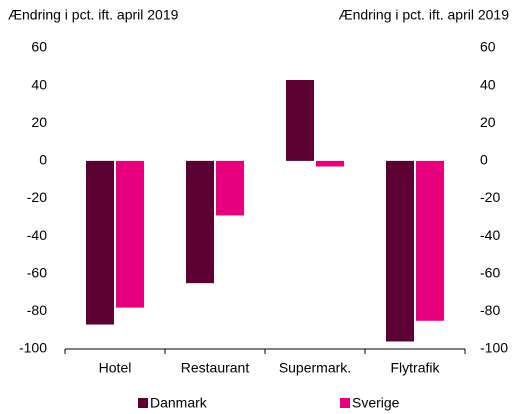 This screenshot has width=517, height=414. Describe the element at coordinates (490, 235) in the screenshot. I see `y2-tick-label: -40` at that location.